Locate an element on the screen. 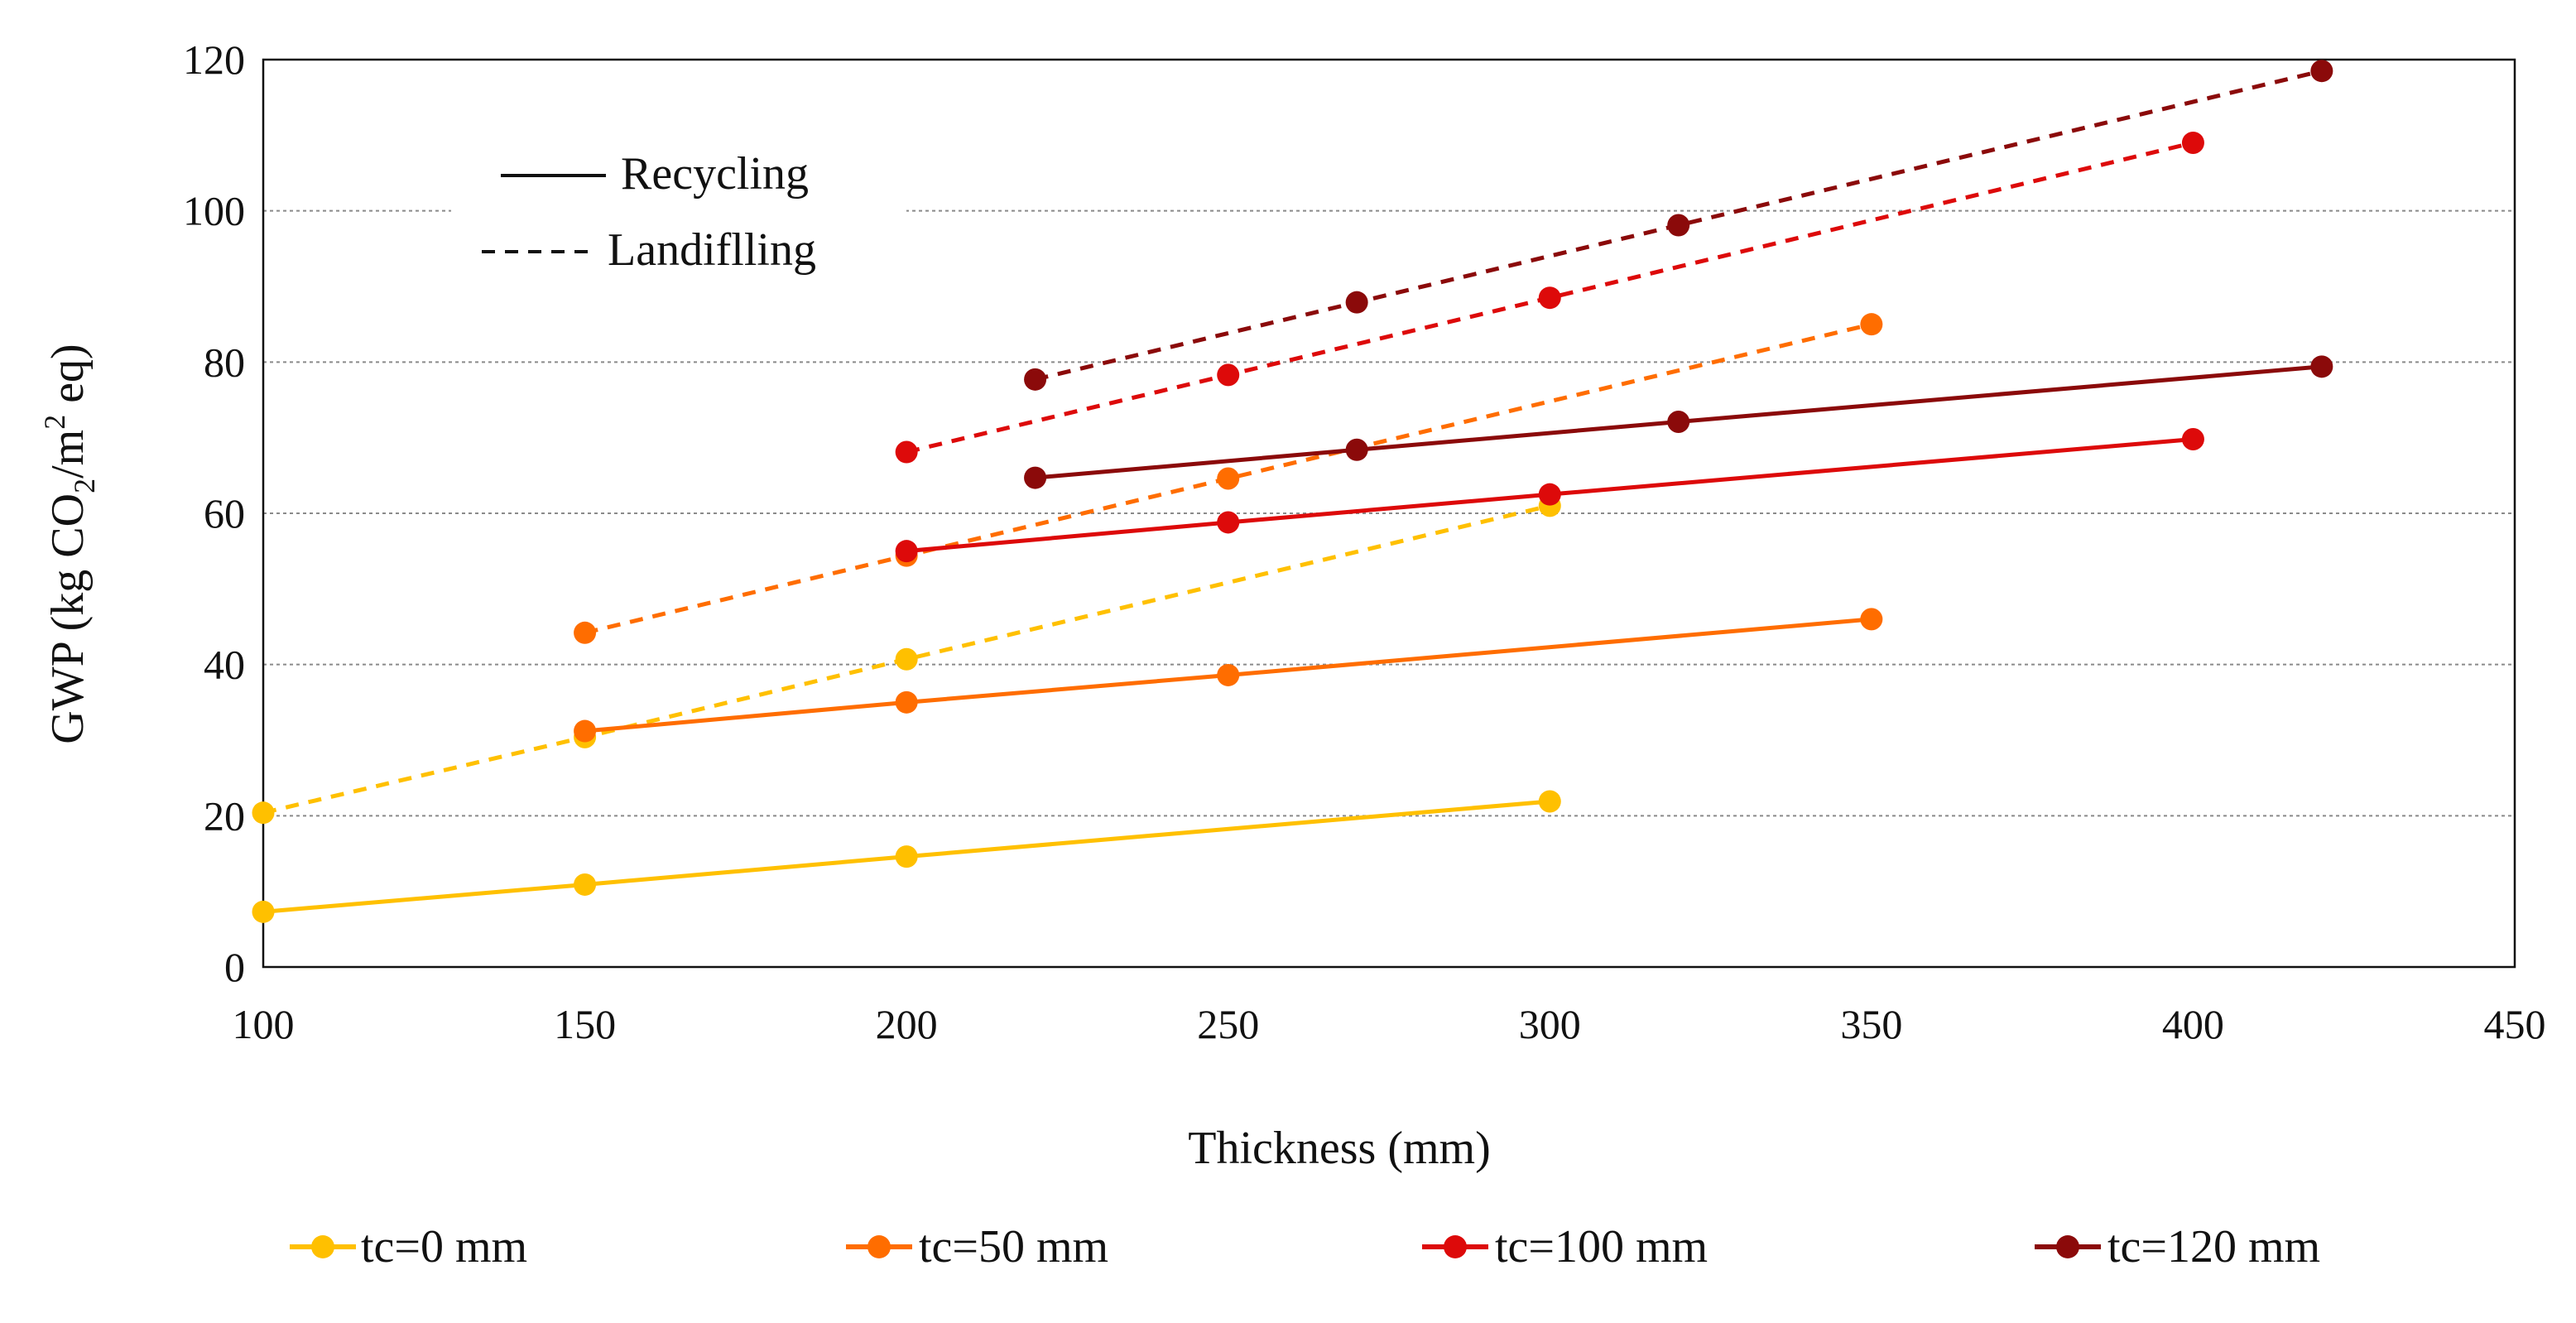 The width and height of the screenshot is (2576, 1323). legend-label: tc=120 mm is located at coordinates (2213, 1246).